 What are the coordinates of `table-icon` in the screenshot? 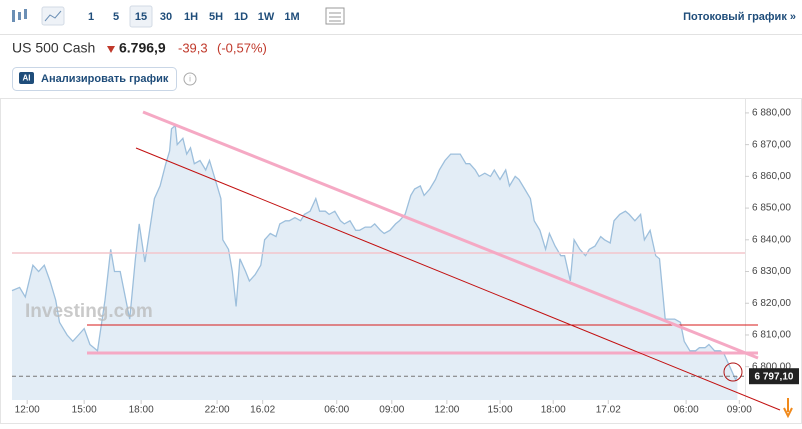 It's located at (335, 16).